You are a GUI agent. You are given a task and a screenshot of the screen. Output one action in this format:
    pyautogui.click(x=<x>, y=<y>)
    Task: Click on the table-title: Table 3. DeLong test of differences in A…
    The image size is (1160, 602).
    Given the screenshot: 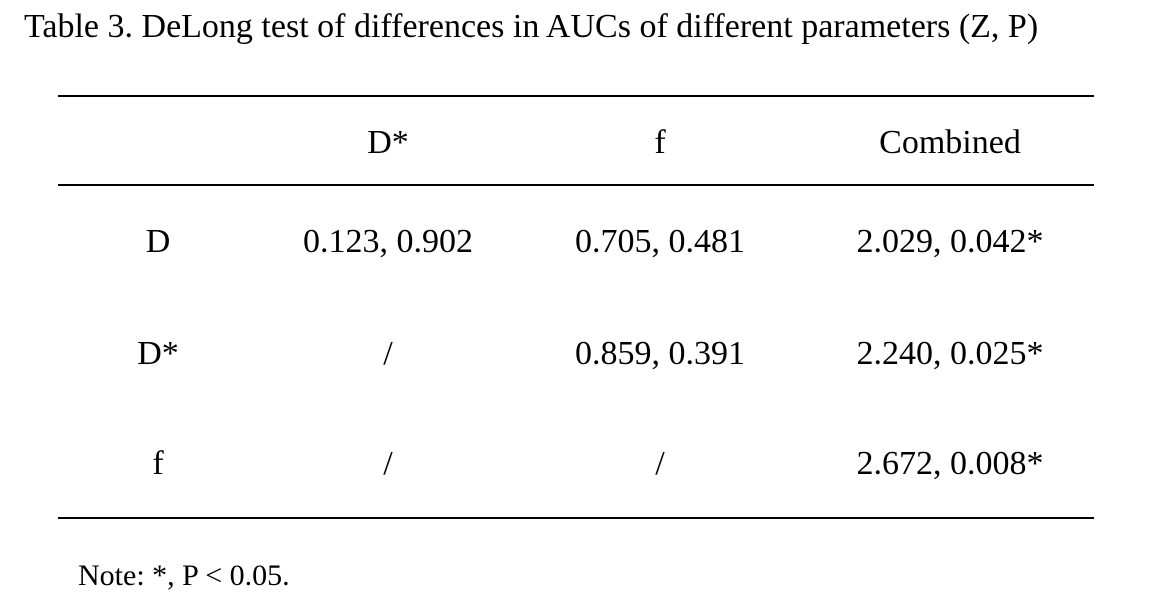 What is the action you would take?
    pyautogui.click(x=531, y=26)
    